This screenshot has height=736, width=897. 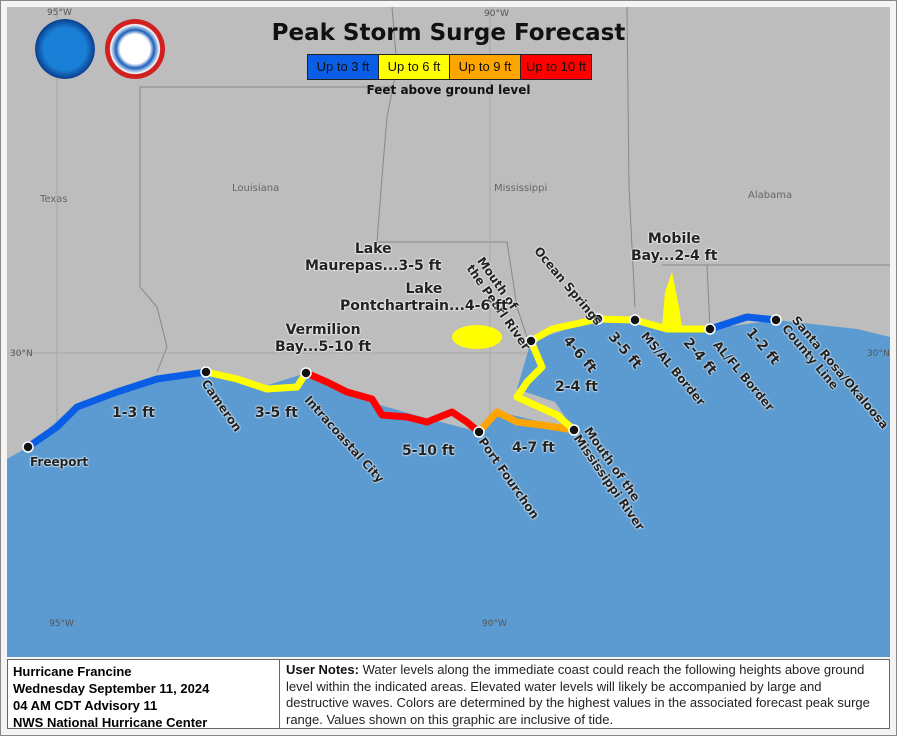 What do you see at coordinates (110, 722) in the screenshot?
I see `issuing-office: NWS National Hurricane Center` at bounding box center [110, 722].